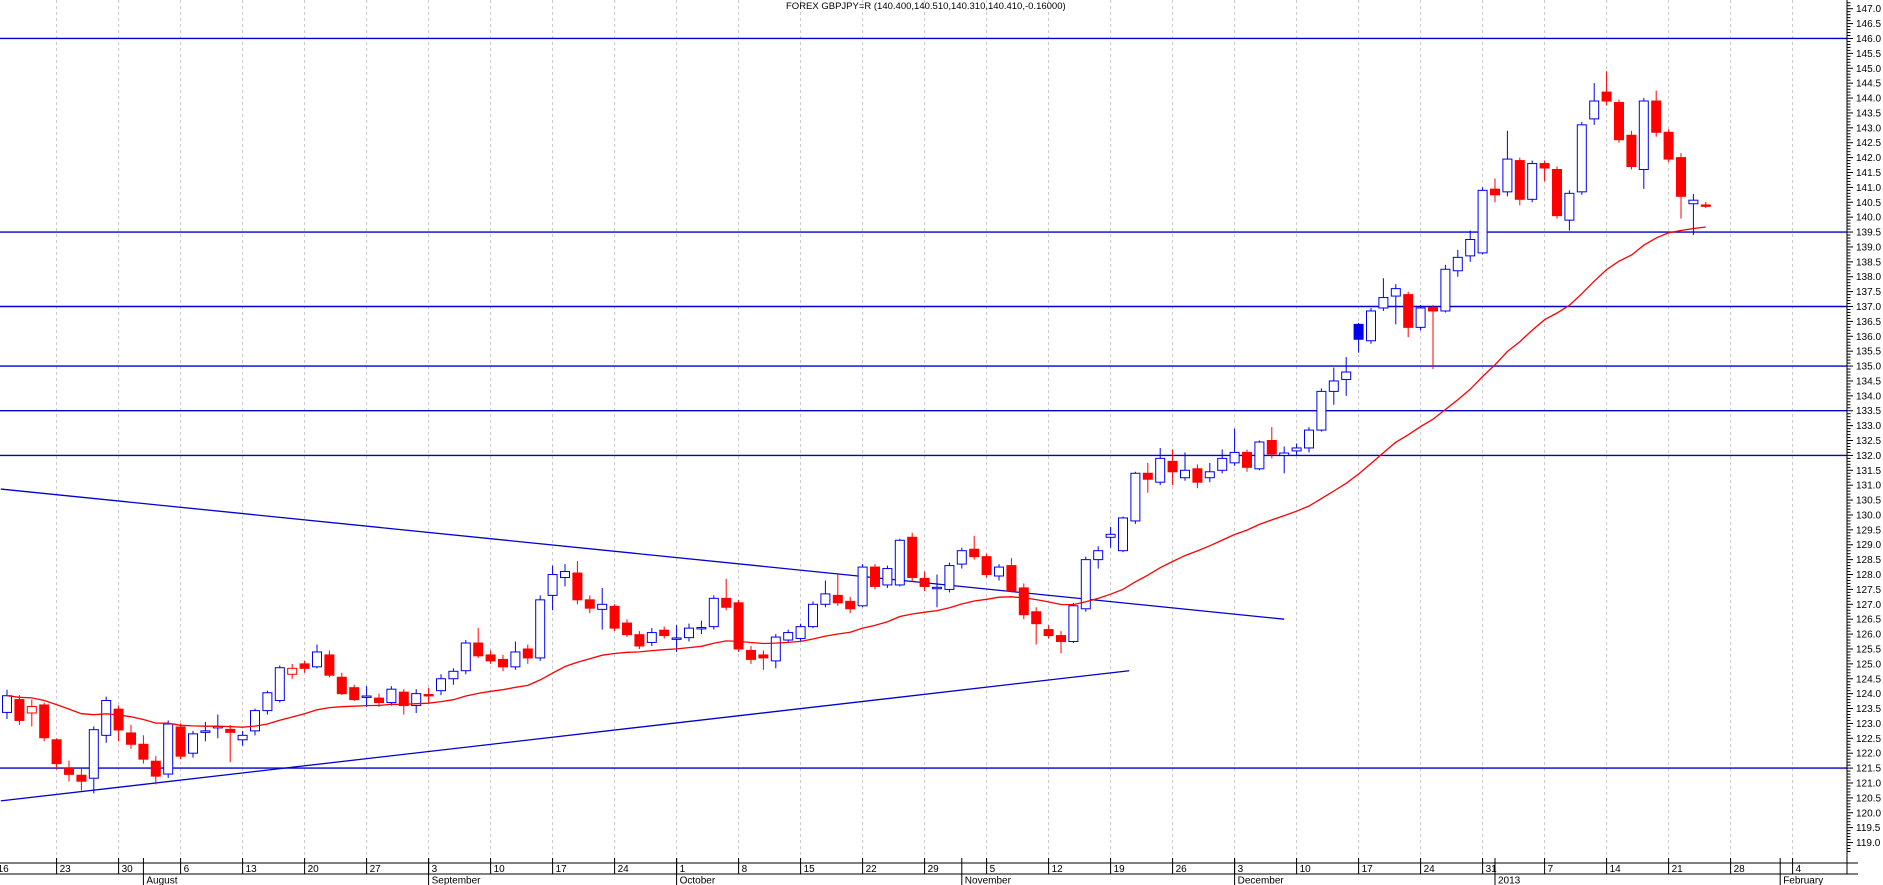  I want to click on x-axis-month-label: December, so click(1261, 880).